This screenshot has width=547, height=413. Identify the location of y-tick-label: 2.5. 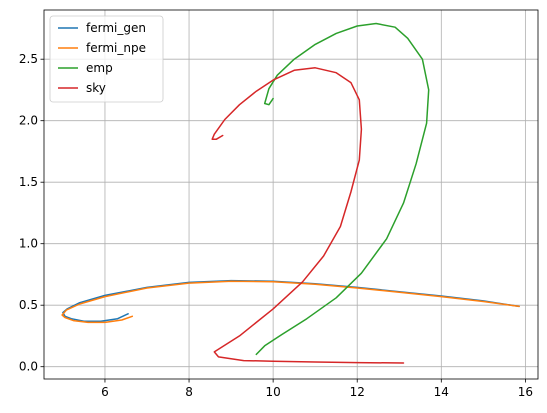
(28, 59).